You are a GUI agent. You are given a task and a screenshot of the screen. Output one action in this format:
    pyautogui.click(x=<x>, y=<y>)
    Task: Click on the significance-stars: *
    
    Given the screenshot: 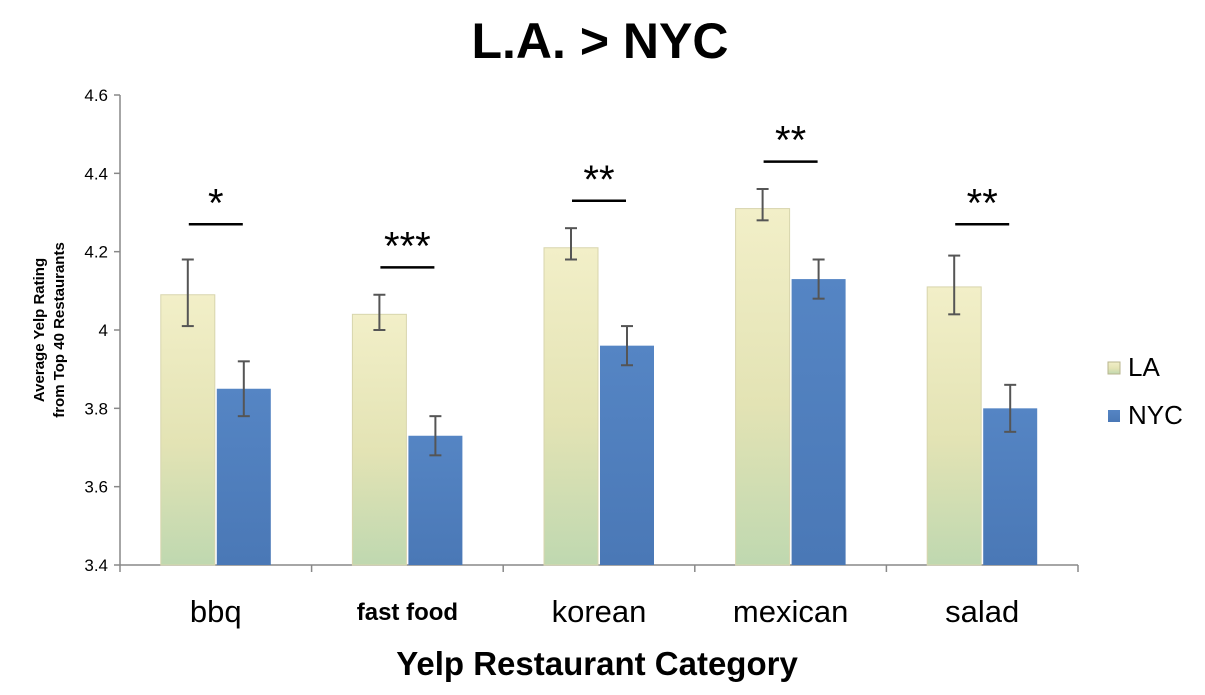 What is the action you would take?
    pyautogui.click(x=216, y=203)
    